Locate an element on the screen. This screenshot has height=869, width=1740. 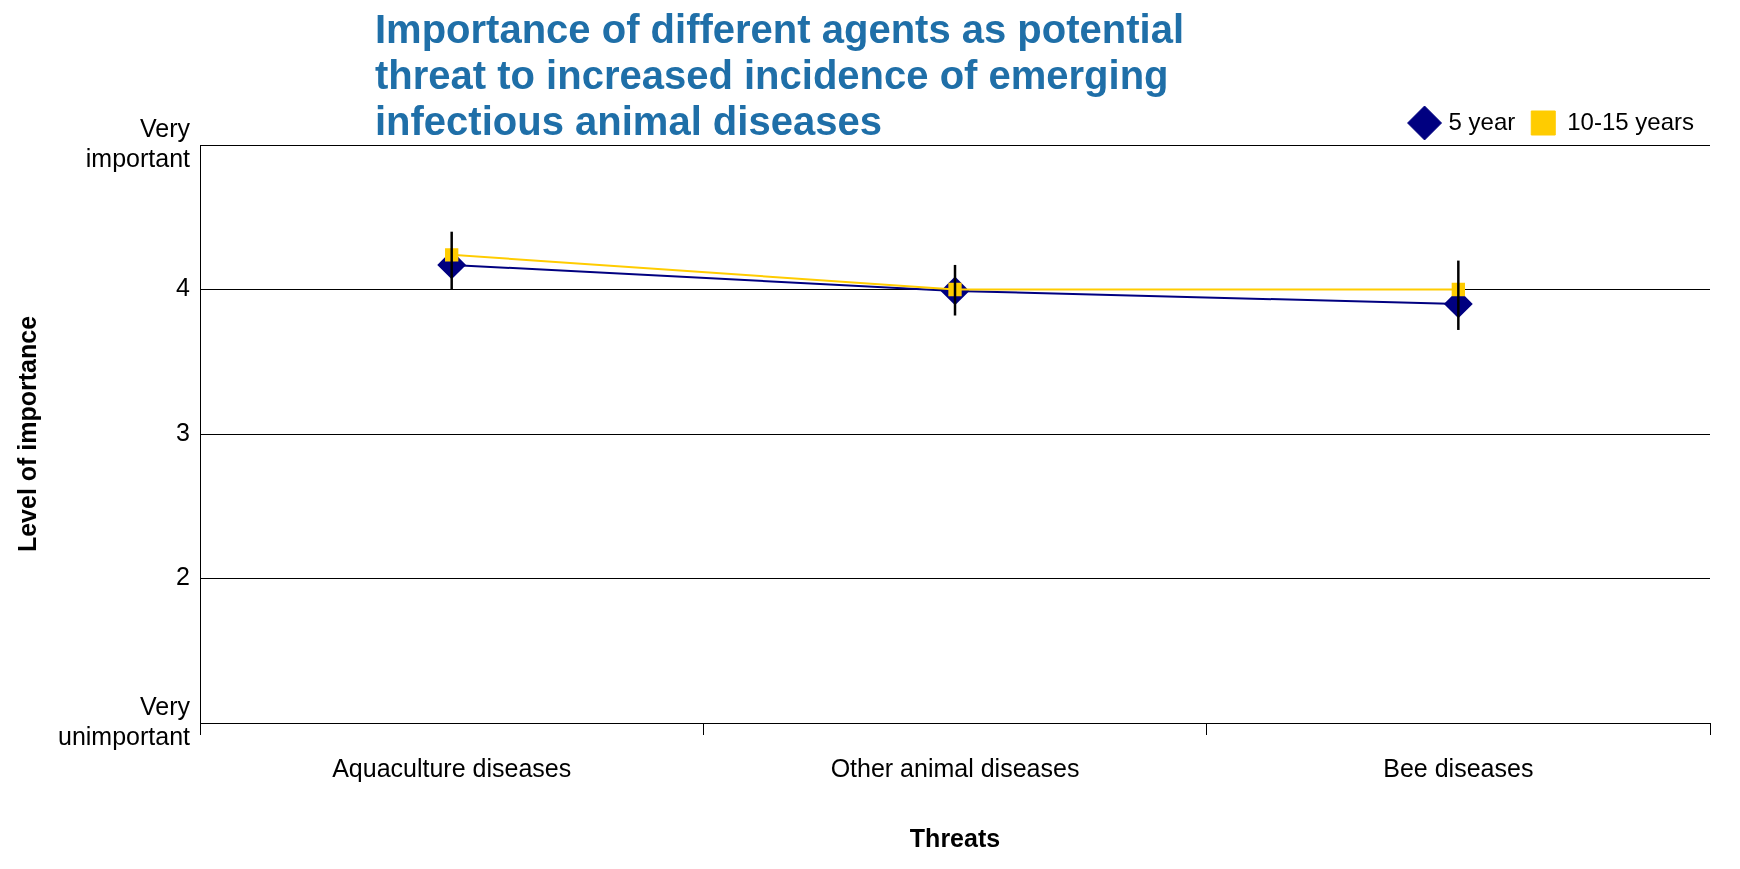
x-tick-label: Bee diseases is located at coordinates (1458, 767).